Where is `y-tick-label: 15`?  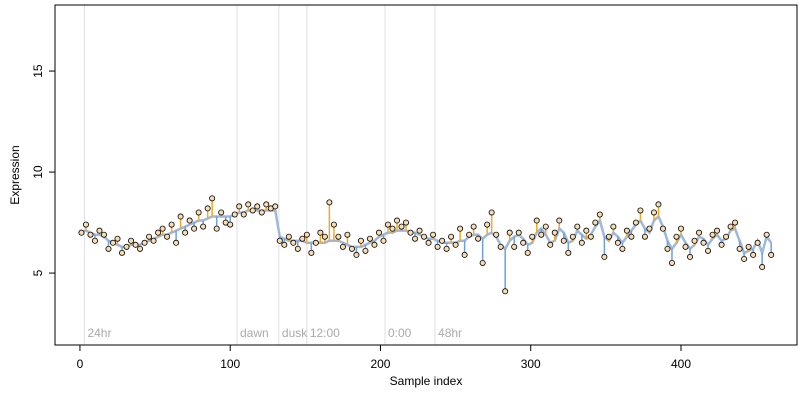
y-tick-label: 15 is located at coordinates (38, 71).